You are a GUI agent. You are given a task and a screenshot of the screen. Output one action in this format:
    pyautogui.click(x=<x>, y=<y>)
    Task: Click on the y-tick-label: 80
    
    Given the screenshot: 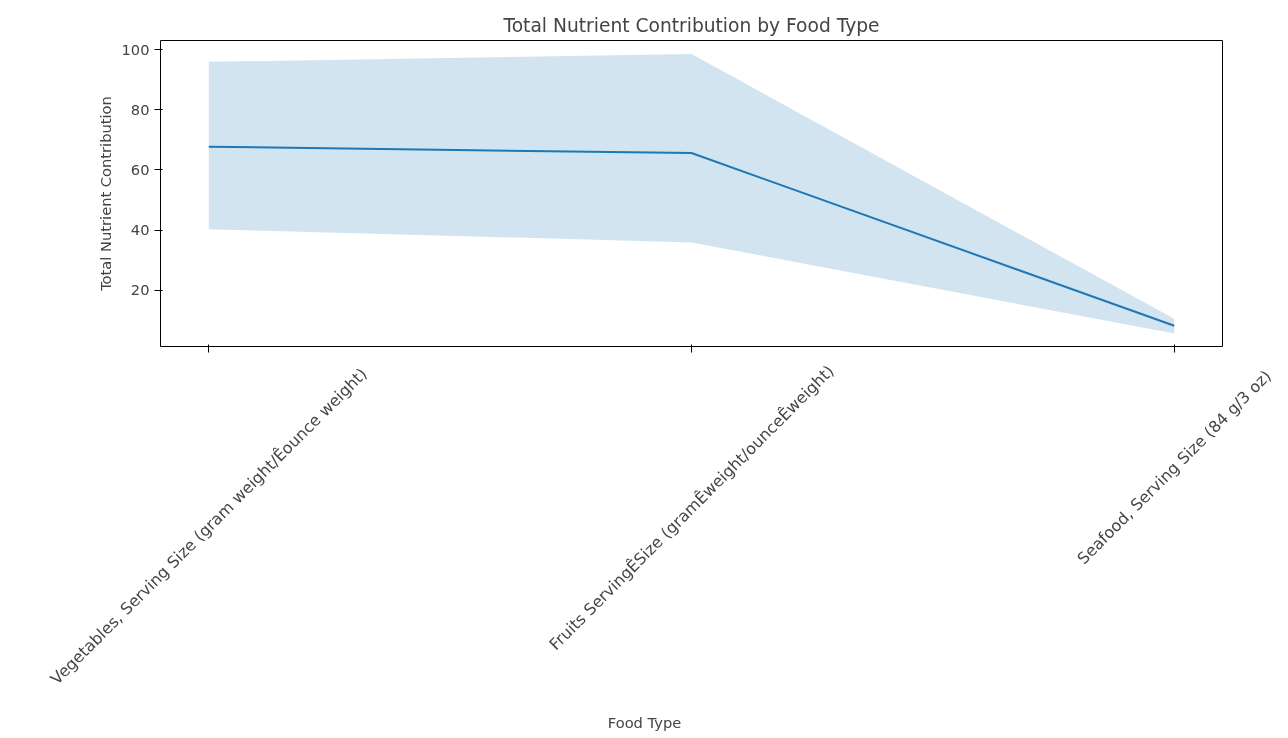 What is the action you would take?
    pyautogui.click(x=140, y=109)
    